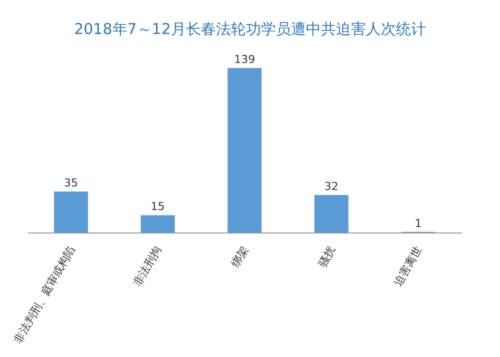  Describe the element at coordinates (327, 257) in the screenshot. I see `x-tick-label: 骚扰` at that location.